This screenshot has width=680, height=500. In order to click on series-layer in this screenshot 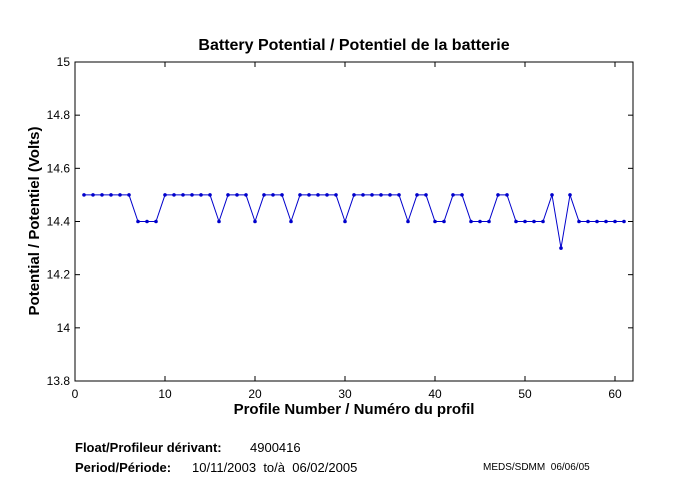, I will do `click(354, 221)`.